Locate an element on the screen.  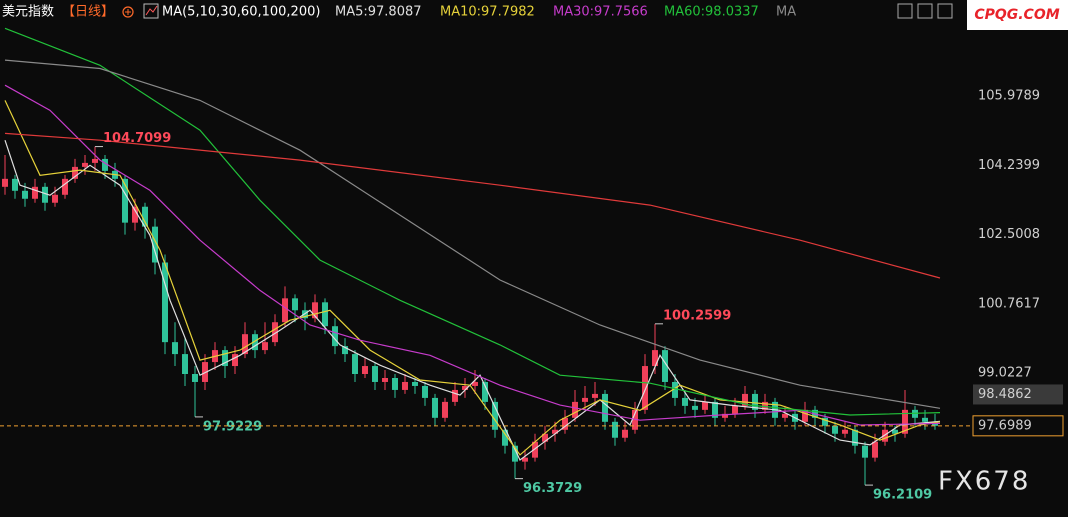
watermark: FX678 is located at coordinates (984, 482).